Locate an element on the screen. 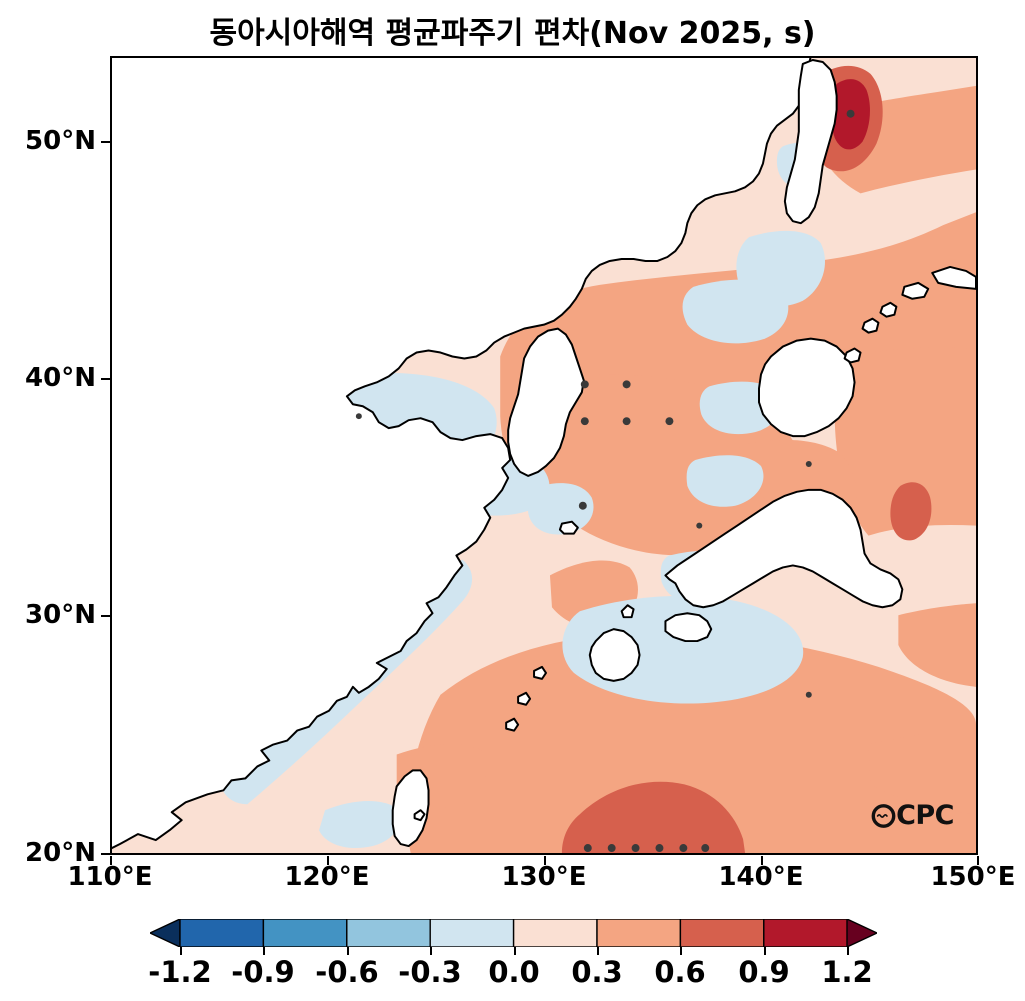 The image size is (1025, 1001). landmass-hokkaido is located at coordinates (807, 387).